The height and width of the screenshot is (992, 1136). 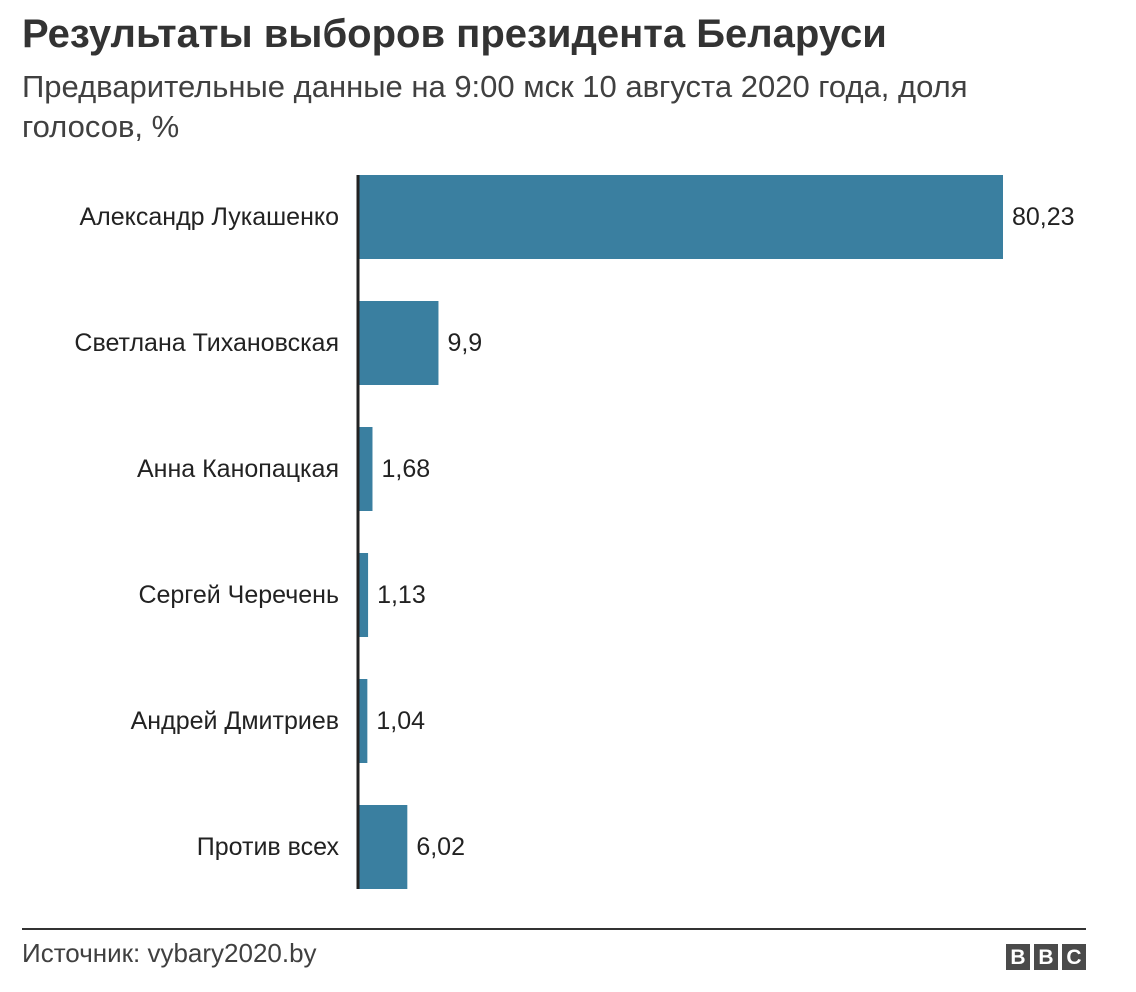 I want to click on bbc-logo-letter-1: B, so click(x=1018, y=957).